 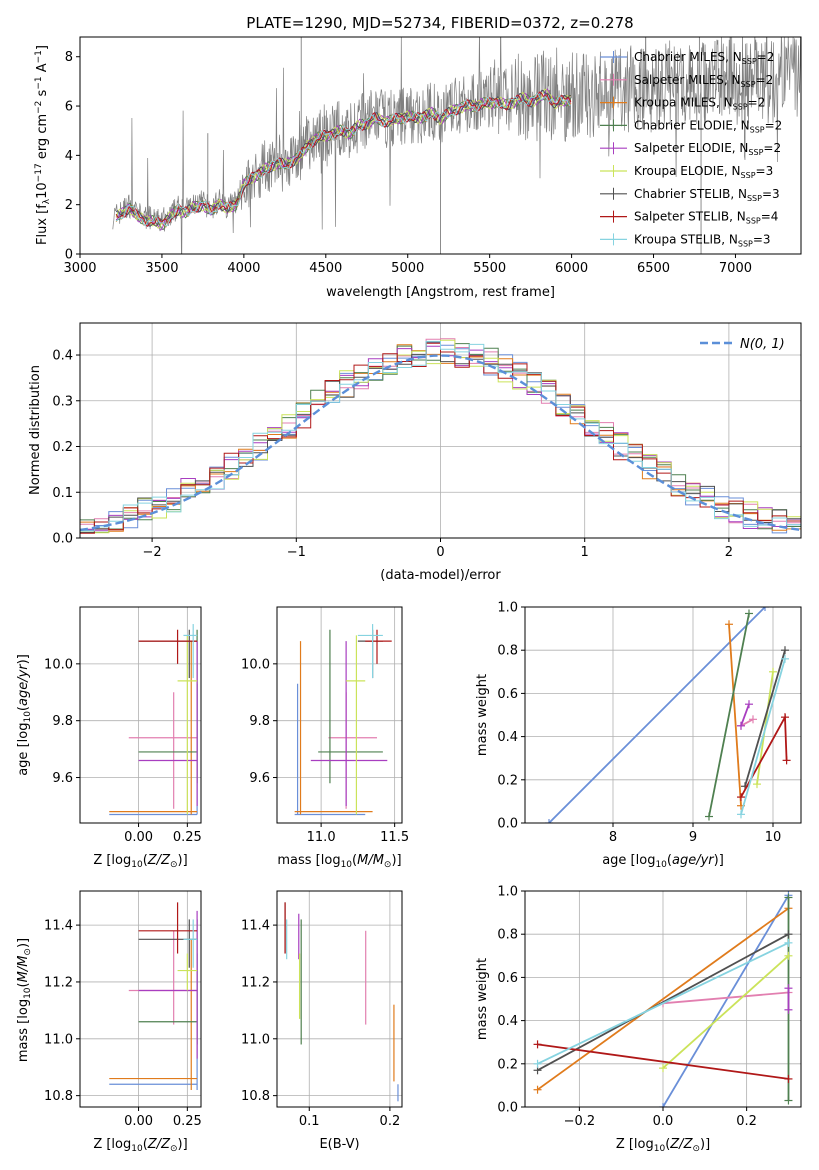 I want to click on legend-label: Chabrier STELIB, NSSP=3, so click(x=707, y=195).